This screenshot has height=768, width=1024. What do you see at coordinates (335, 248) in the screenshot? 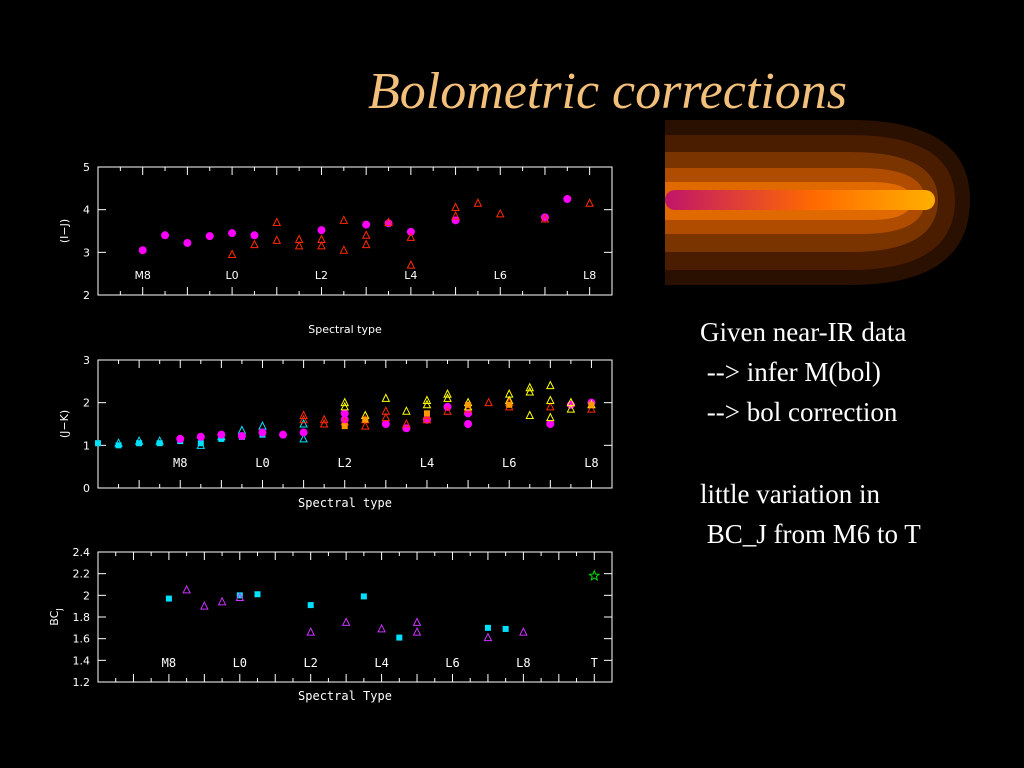
I see `chart-top: 2 3 4 5 M8 L0 L2 L4 L6 L8 Spectral type (I−J)` at bounding box center [335, 248].